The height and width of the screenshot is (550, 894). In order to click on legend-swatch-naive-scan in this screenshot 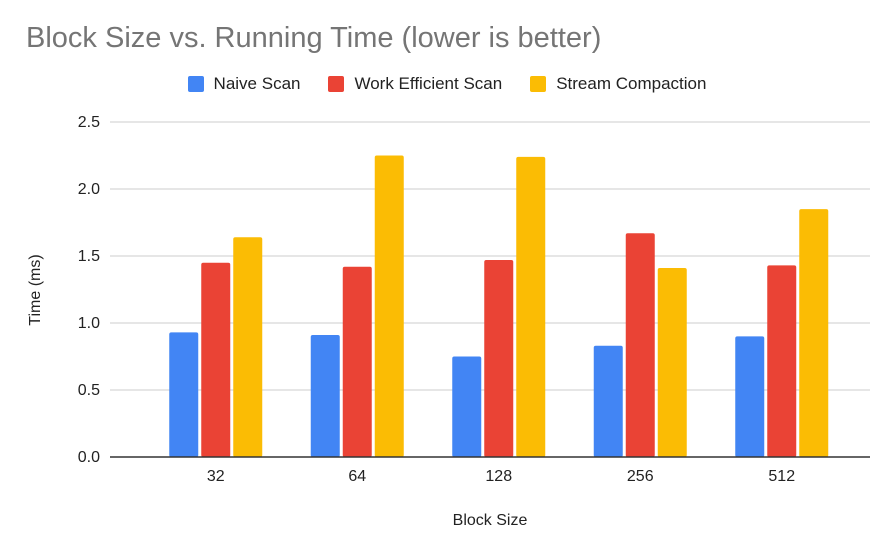, I will do `click(195, 84)`.